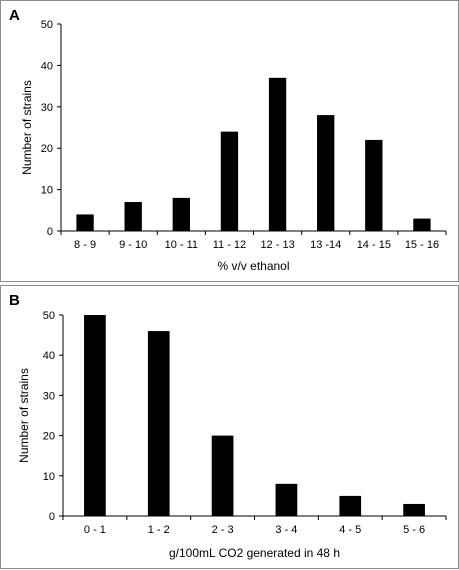 Image resolution: width=459 pixels, height=570 pixels. I want to click on x-tick-label: 3 - 4, so click(286, 530).